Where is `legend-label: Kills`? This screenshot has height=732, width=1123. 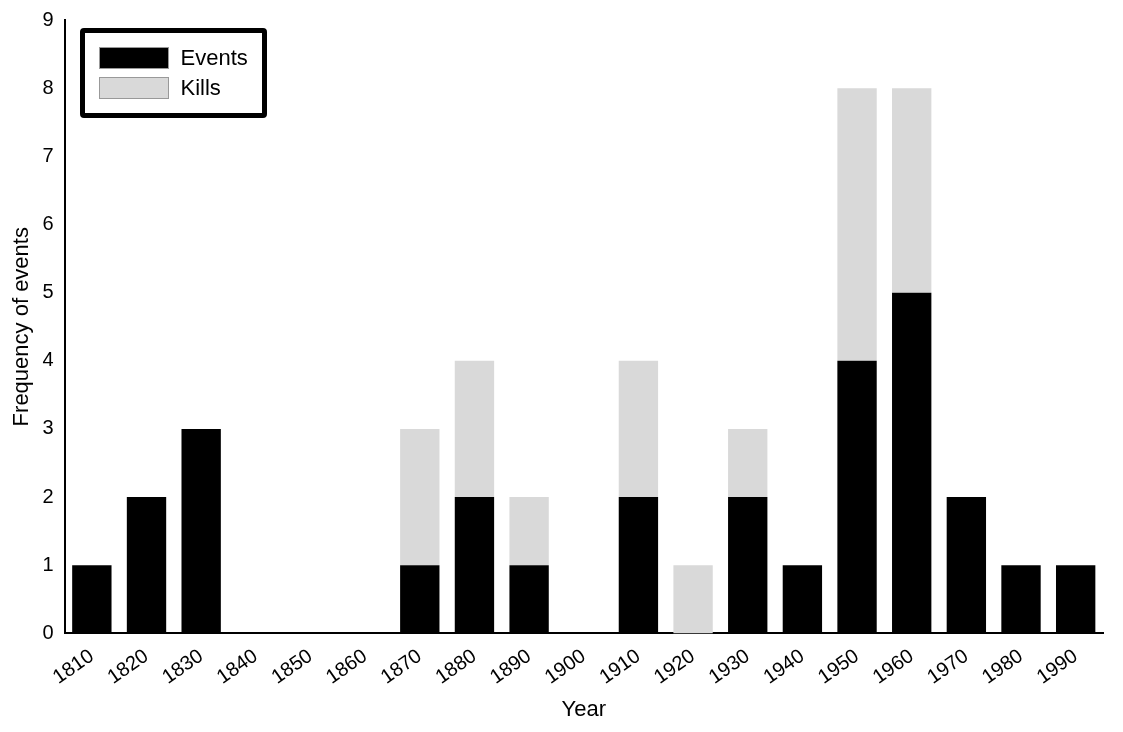
legend-label: Kills is located at coordinates (200, 88).